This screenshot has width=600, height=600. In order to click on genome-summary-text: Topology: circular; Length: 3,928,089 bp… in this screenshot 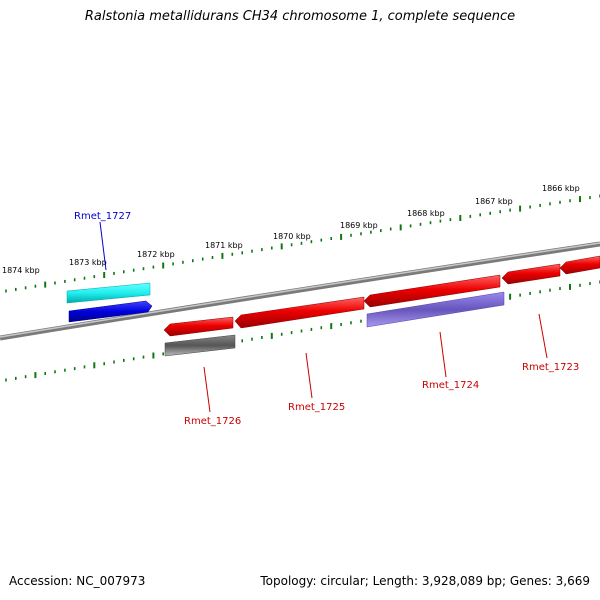, I will do `click(425, 581)`.